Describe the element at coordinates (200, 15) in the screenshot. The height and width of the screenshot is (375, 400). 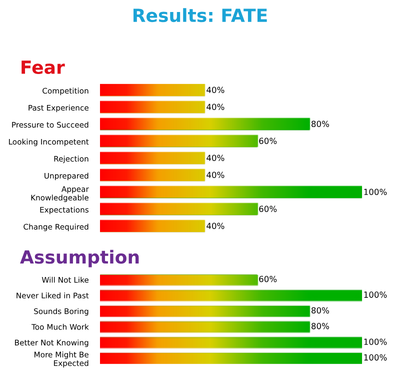
I see `text: Results: FATE` at that location.